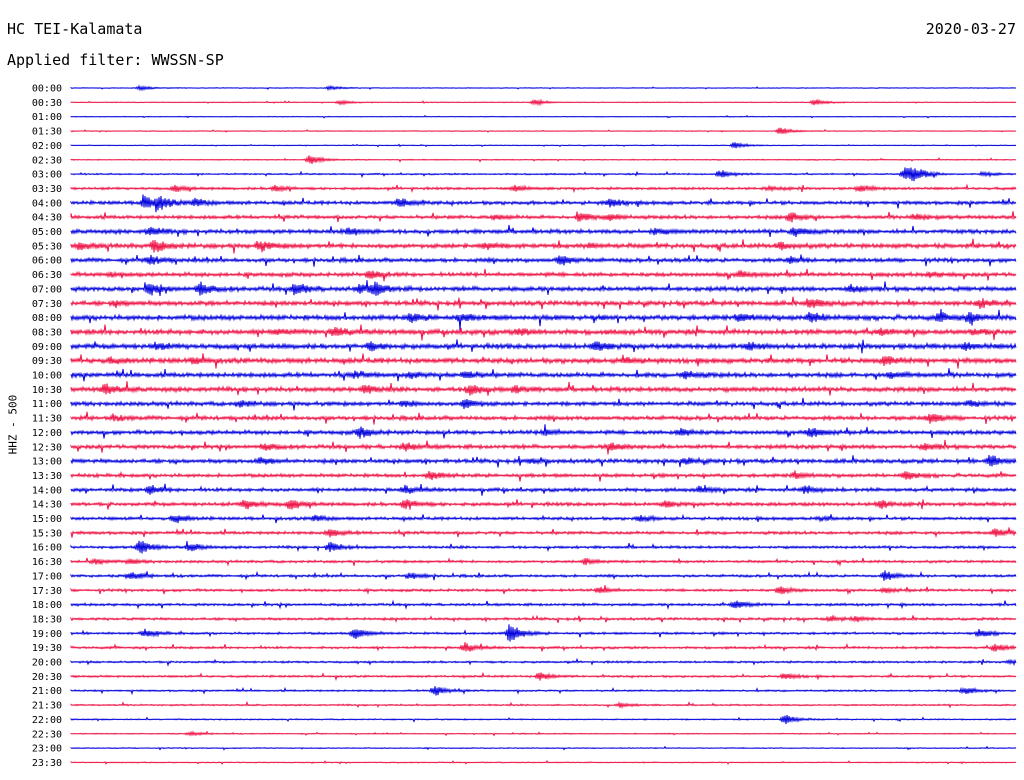 The width and height of the screenshot is (1024, 780). What do you see at coordinates (47, 419) in the screenshot?
I see `row-time-label: 11:30` at bounding box center [47, 419].